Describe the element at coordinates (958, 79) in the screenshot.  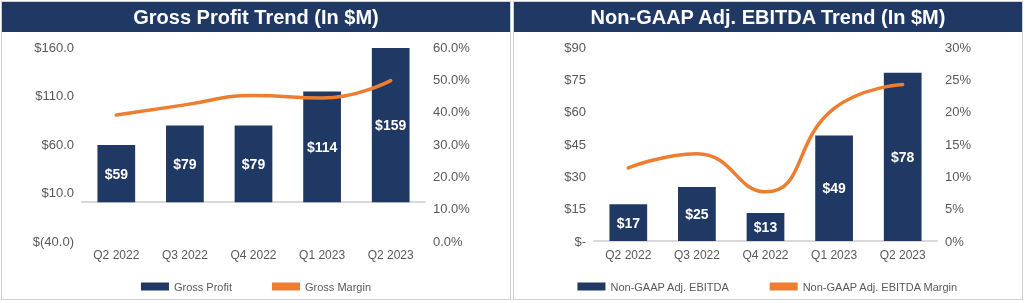
I see `y2-tick-label: 25%` at that location.